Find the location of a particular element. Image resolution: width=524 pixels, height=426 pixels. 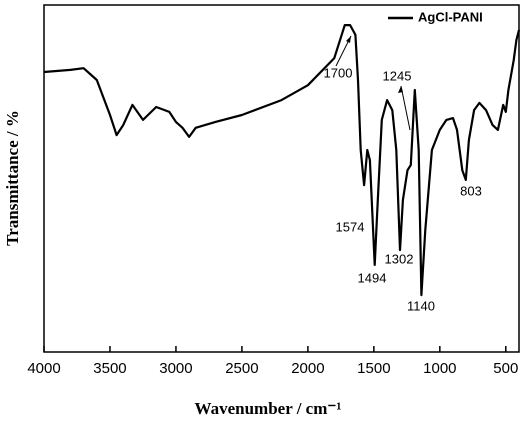

x-tick-label: 2500 is located at coordinates (241, 368).